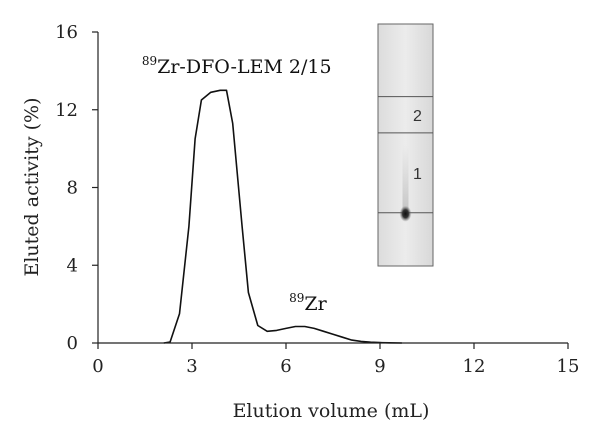 The height and width of the screenshot is (439, 600). Describe the element at coordinates (244, 67) in the screenshot. I see `annotation-text: Zr-DFO-LEM 2/15` at that location.